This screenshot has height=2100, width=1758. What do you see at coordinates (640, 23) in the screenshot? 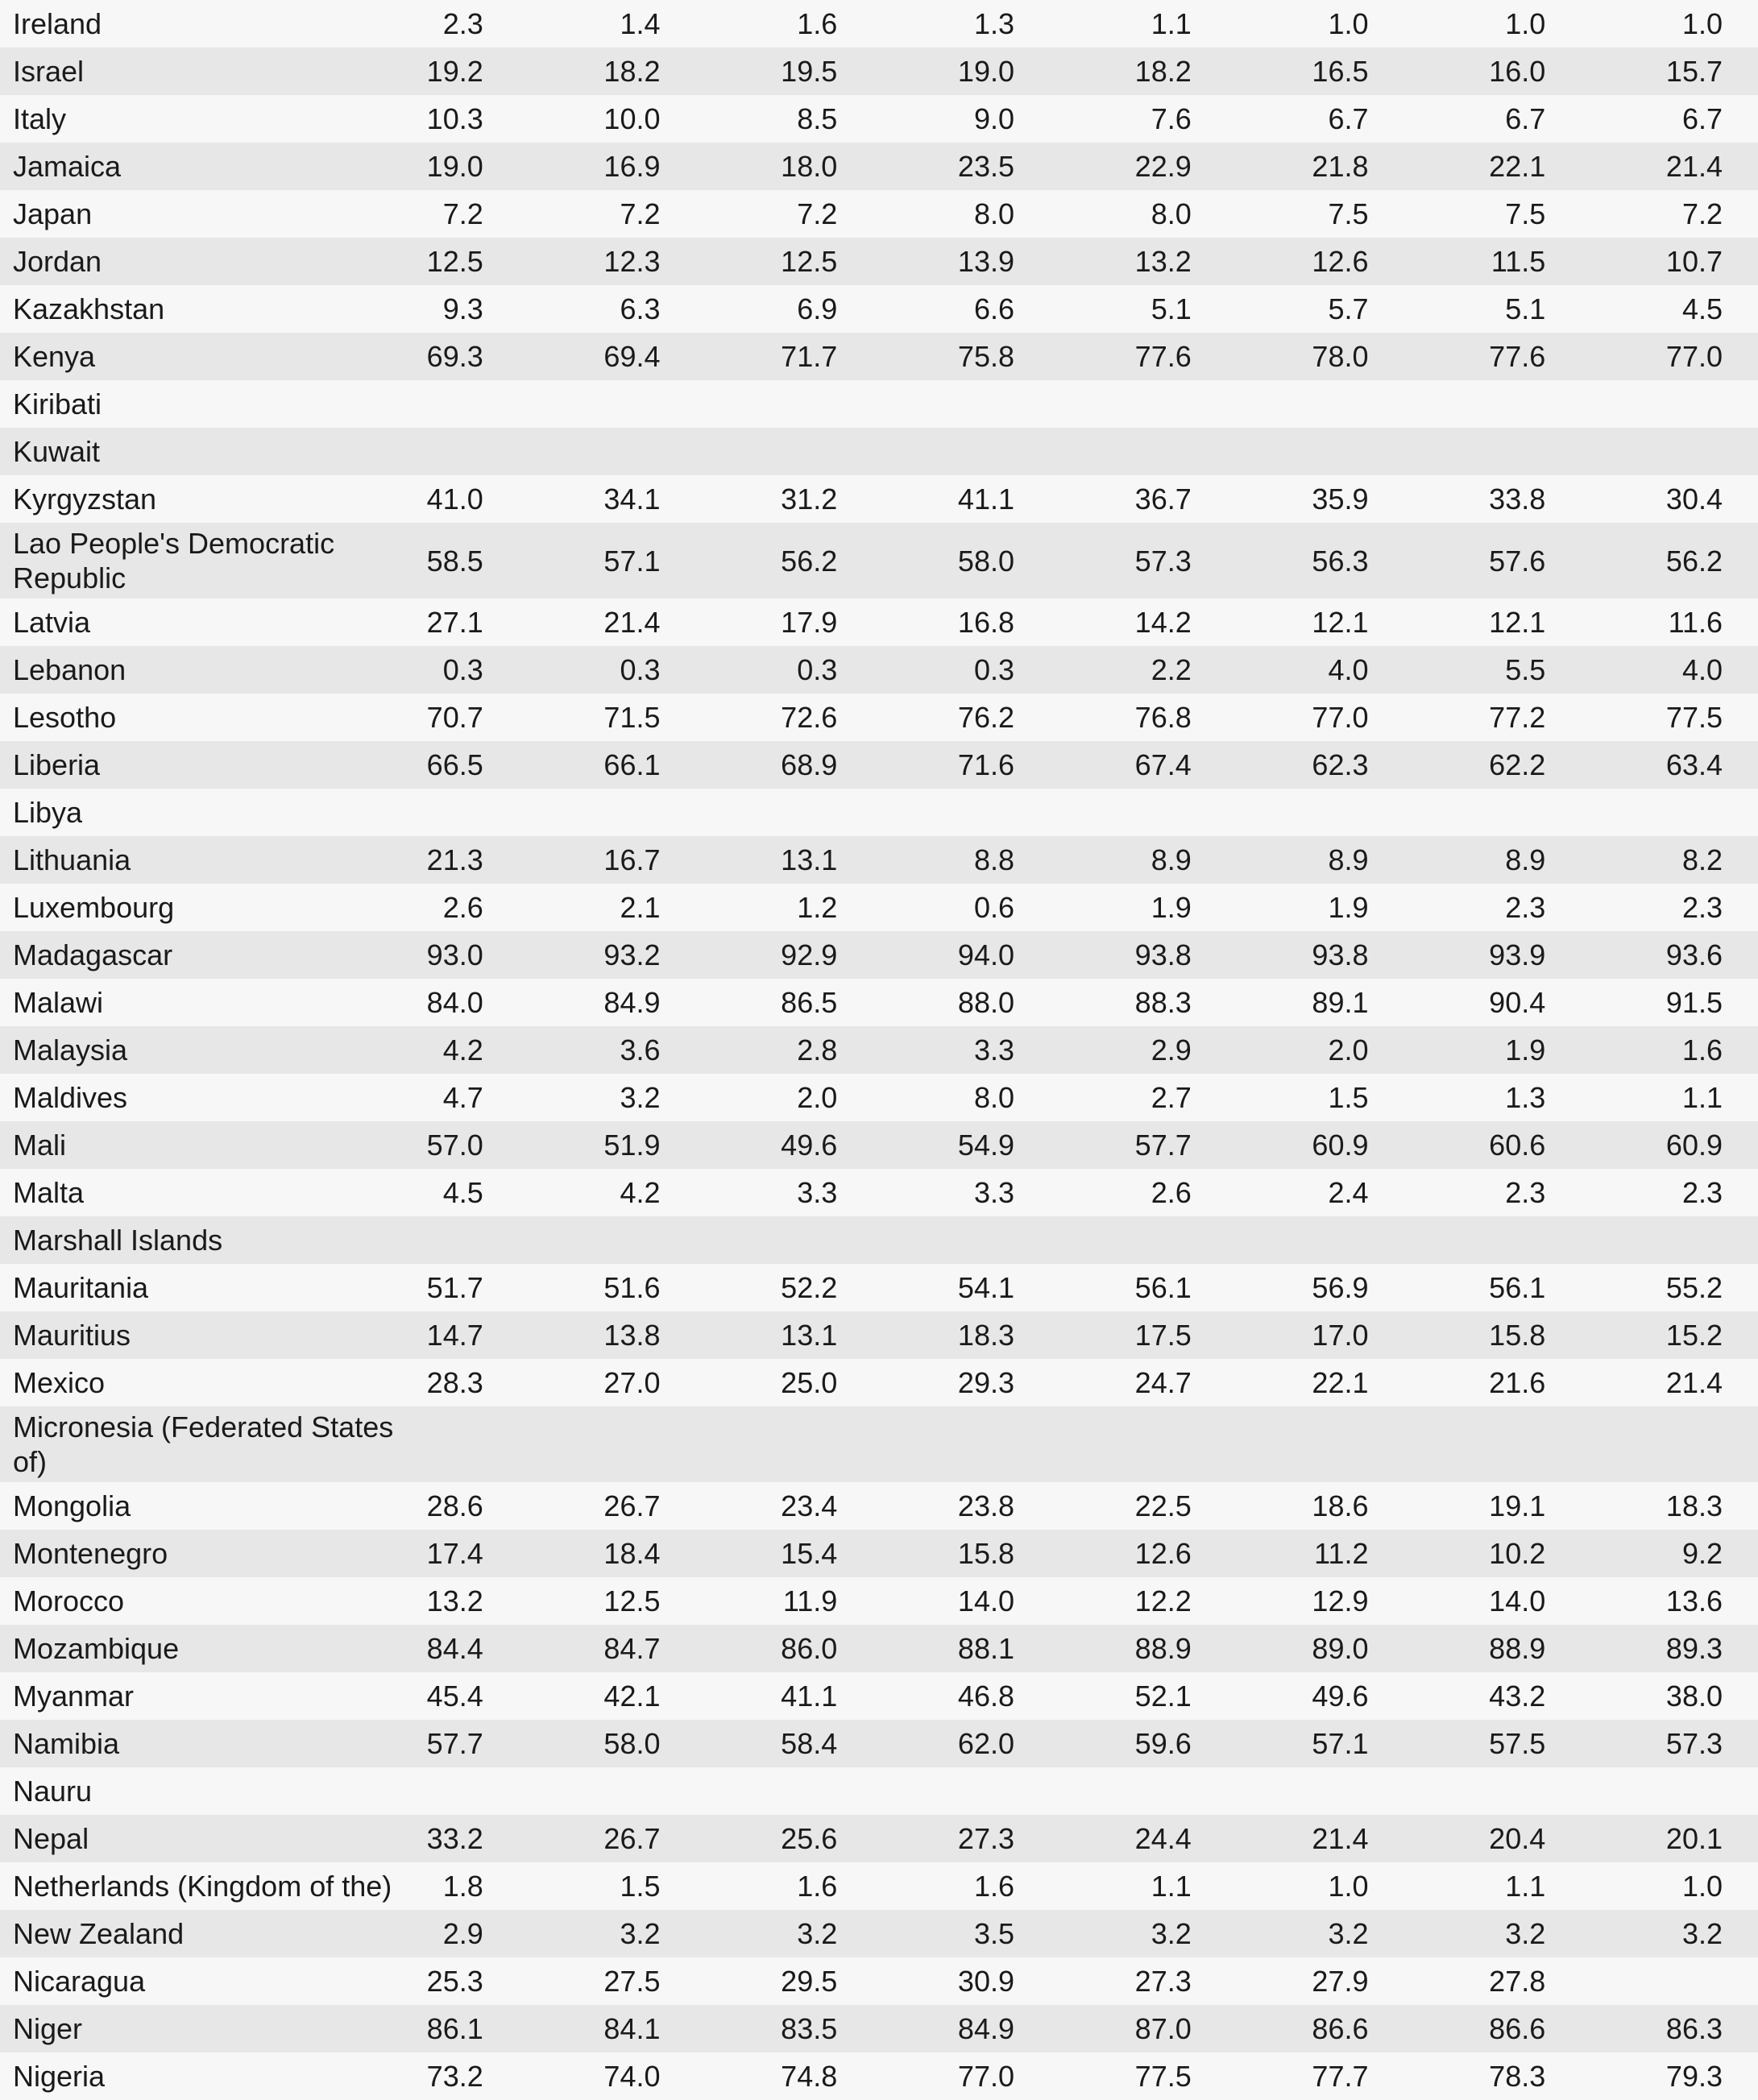
I see `value-cell: 1.4` at bounding box center [640, 23].